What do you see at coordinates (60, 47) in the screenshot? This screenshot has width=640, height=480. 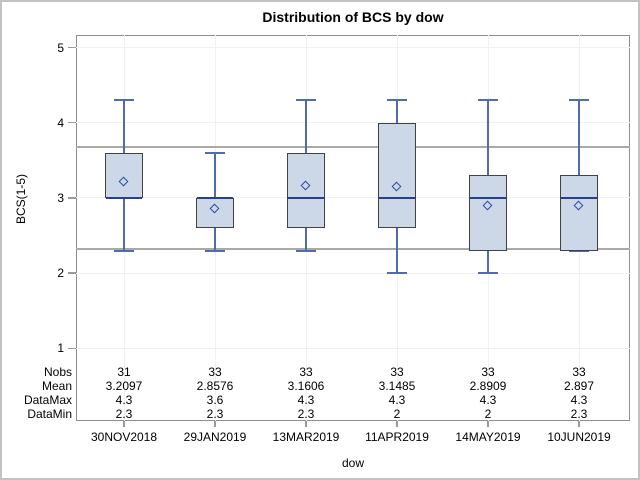 I see `y-tick-label: 5` at bounding box center [60, 47].